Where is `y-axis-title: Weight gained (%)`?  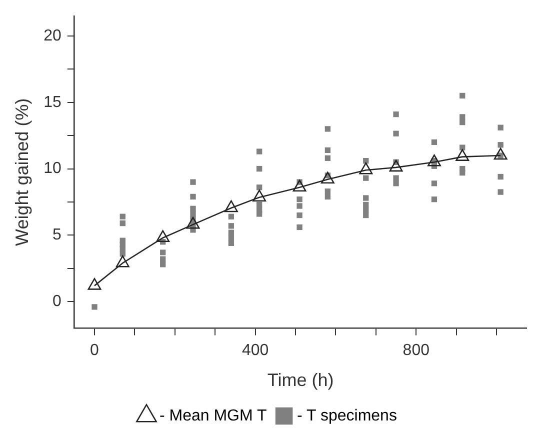 y-axis-title: Weight gained (%) is located at coordinates (22, 172).